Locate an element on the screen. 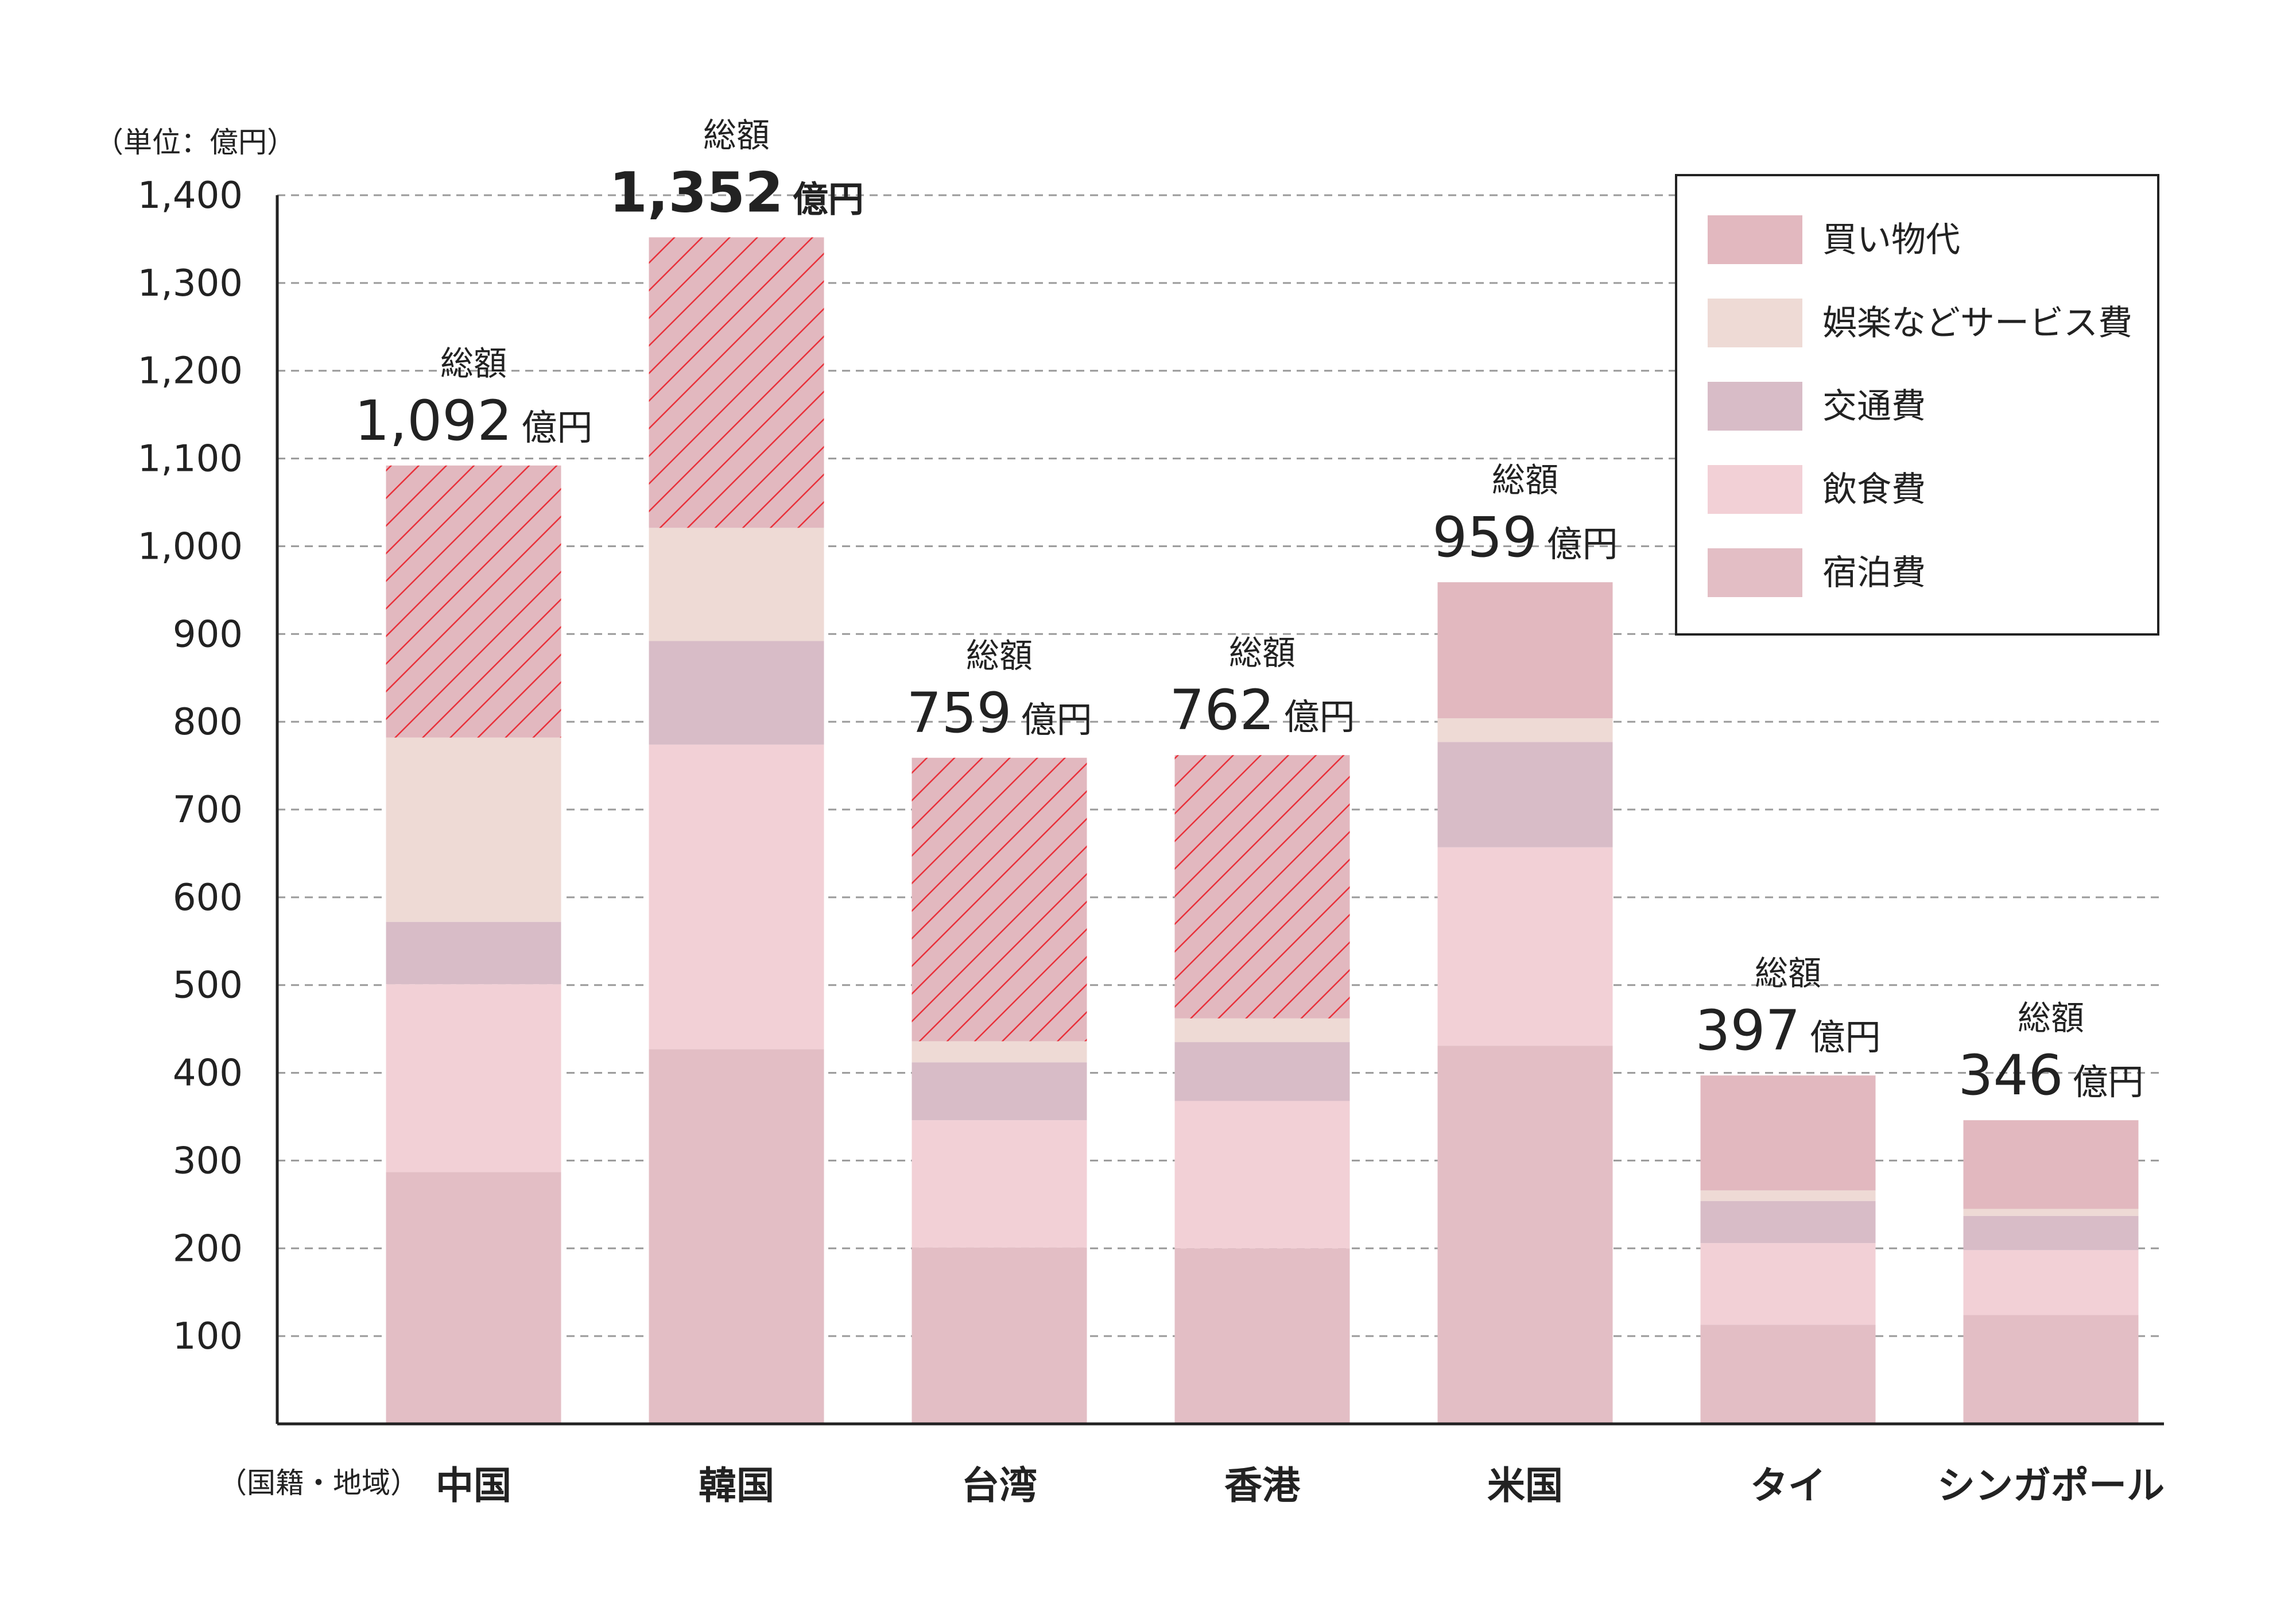 The image size is (2296, 1603). total-value-label: 759 億円 is located at coordinates (999, 713).